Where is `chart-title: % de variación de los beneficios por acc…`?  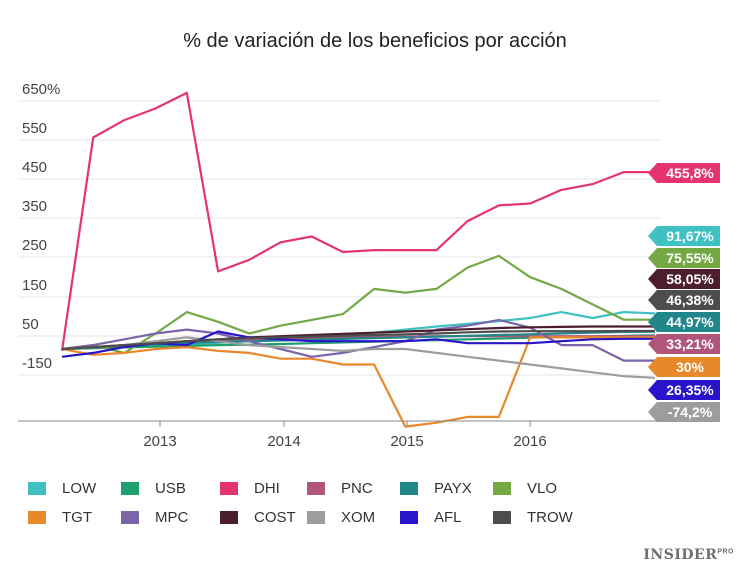 chart-title: % de variación de los beneficios por acc… is located at coordinates (375, 41).